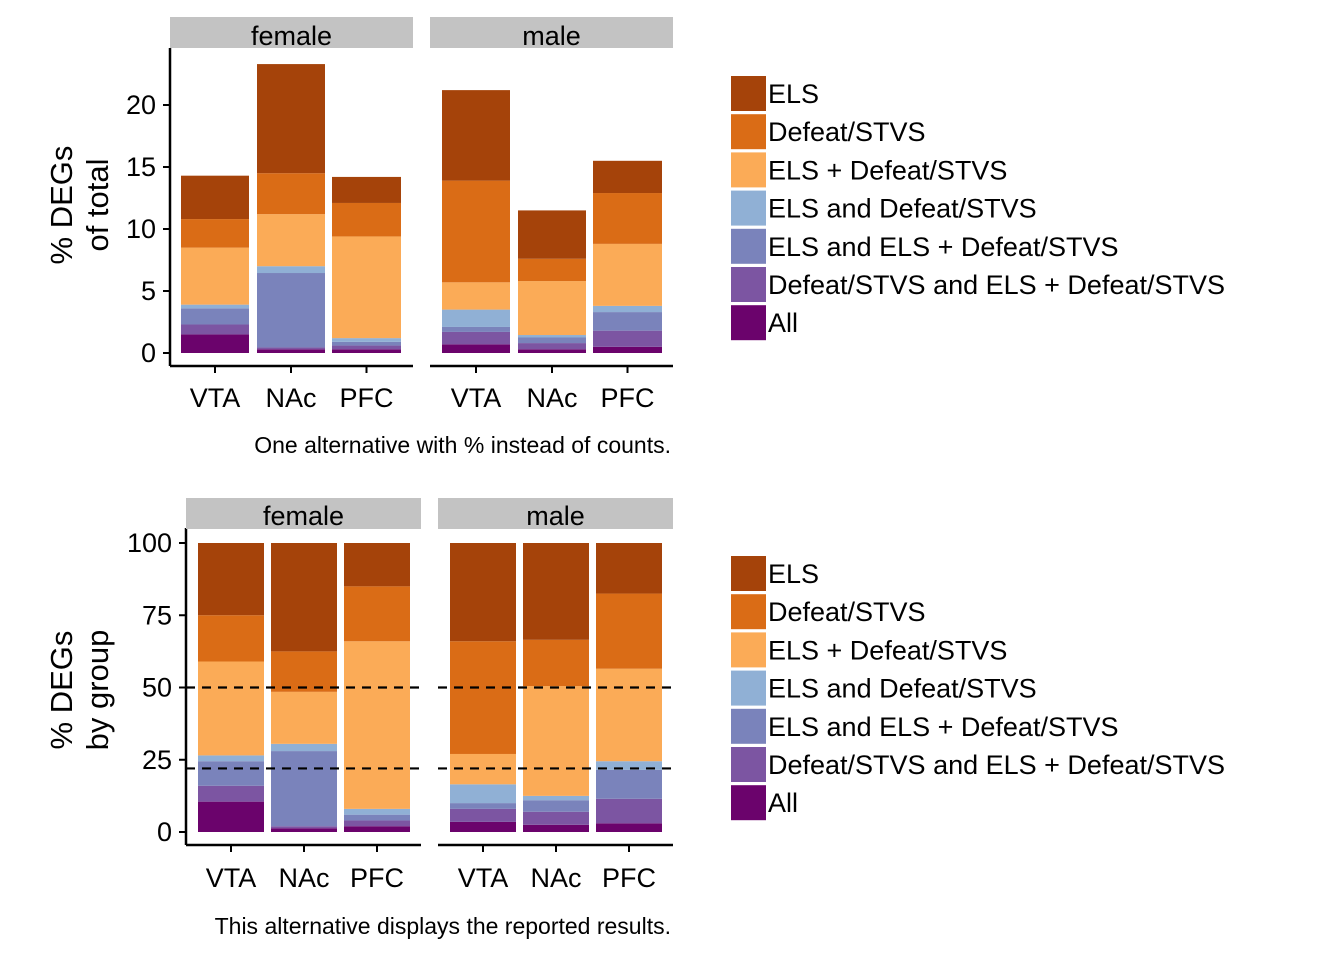  What do you see at coordinates (141, 105) in the screenshot?
I see `chart1-y-tick-label: 20` at bounding box center [141, 105].